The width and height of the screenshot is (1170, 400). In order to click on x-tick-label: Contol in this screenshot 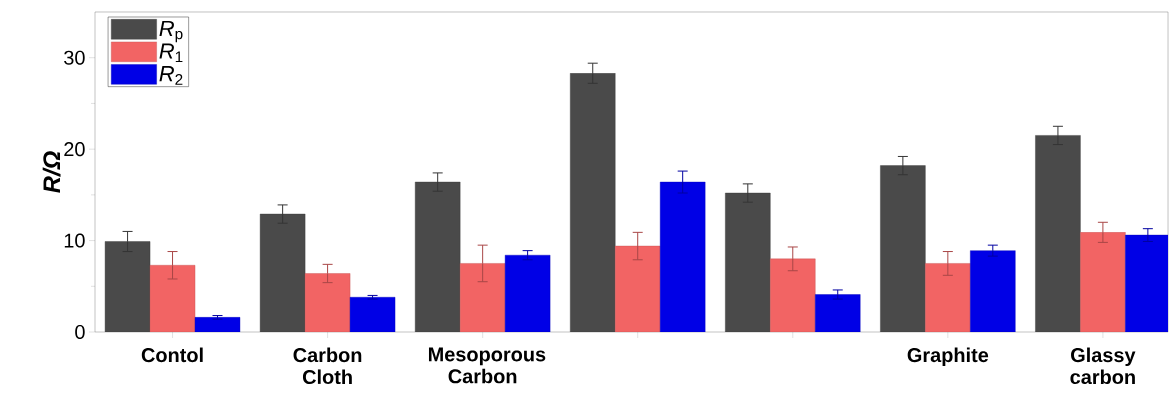, I will do `click(172, 355)`.